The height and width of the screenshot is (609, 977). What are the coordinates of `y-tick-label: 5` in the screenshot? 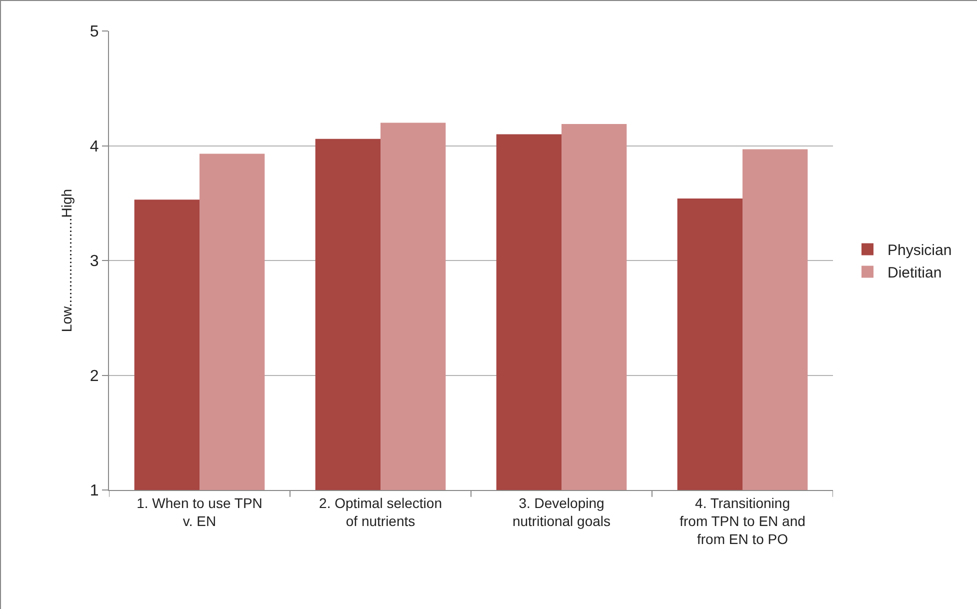 It's located at (94, 32).